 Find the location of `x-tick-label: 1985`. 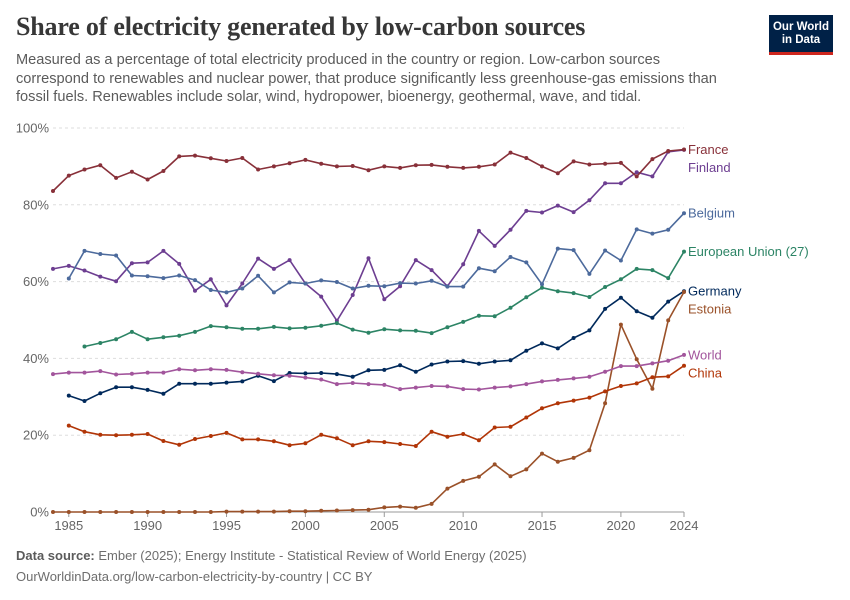

x-tick-label: 1985 is located at coordinates (68, 525).